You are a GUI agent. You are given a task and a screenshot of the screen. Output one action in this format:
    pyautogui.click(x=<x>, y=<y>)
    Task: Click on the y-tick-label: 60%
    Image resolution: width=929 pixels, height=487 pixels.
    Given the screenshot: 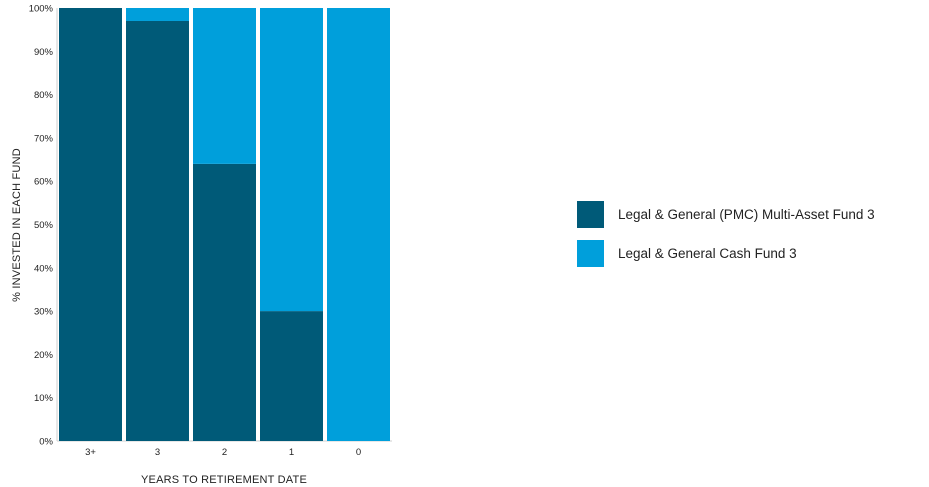 What is the action you would take?
    pyautogui.click(x=44, y=182)
    